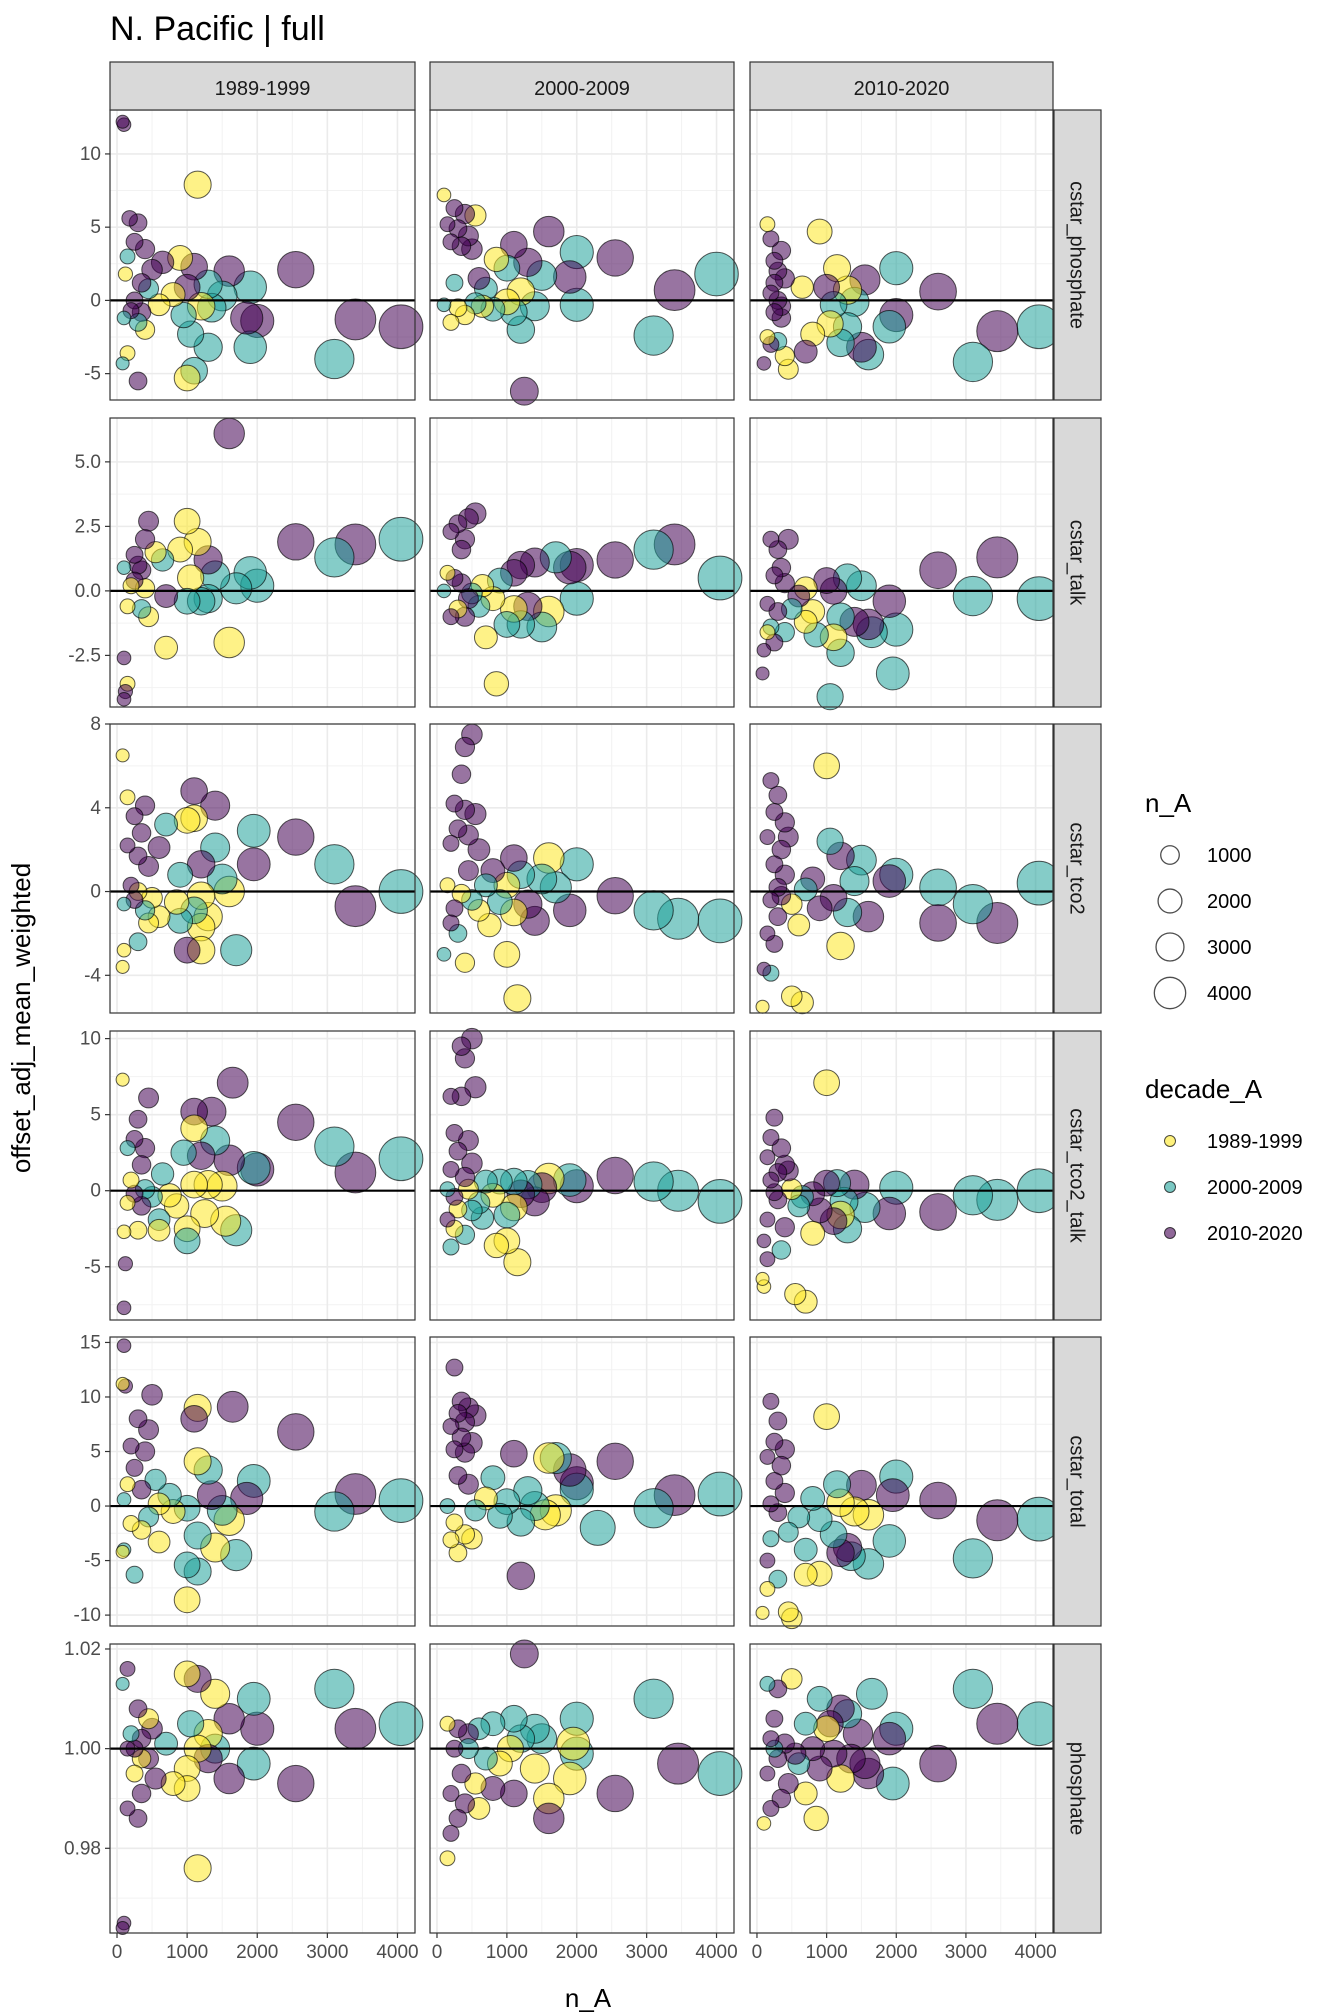 This screenshot has height=2016, width=1344. I want to click on panel-cstar_tco2_talk-2000-2009, so click(586, 1174).